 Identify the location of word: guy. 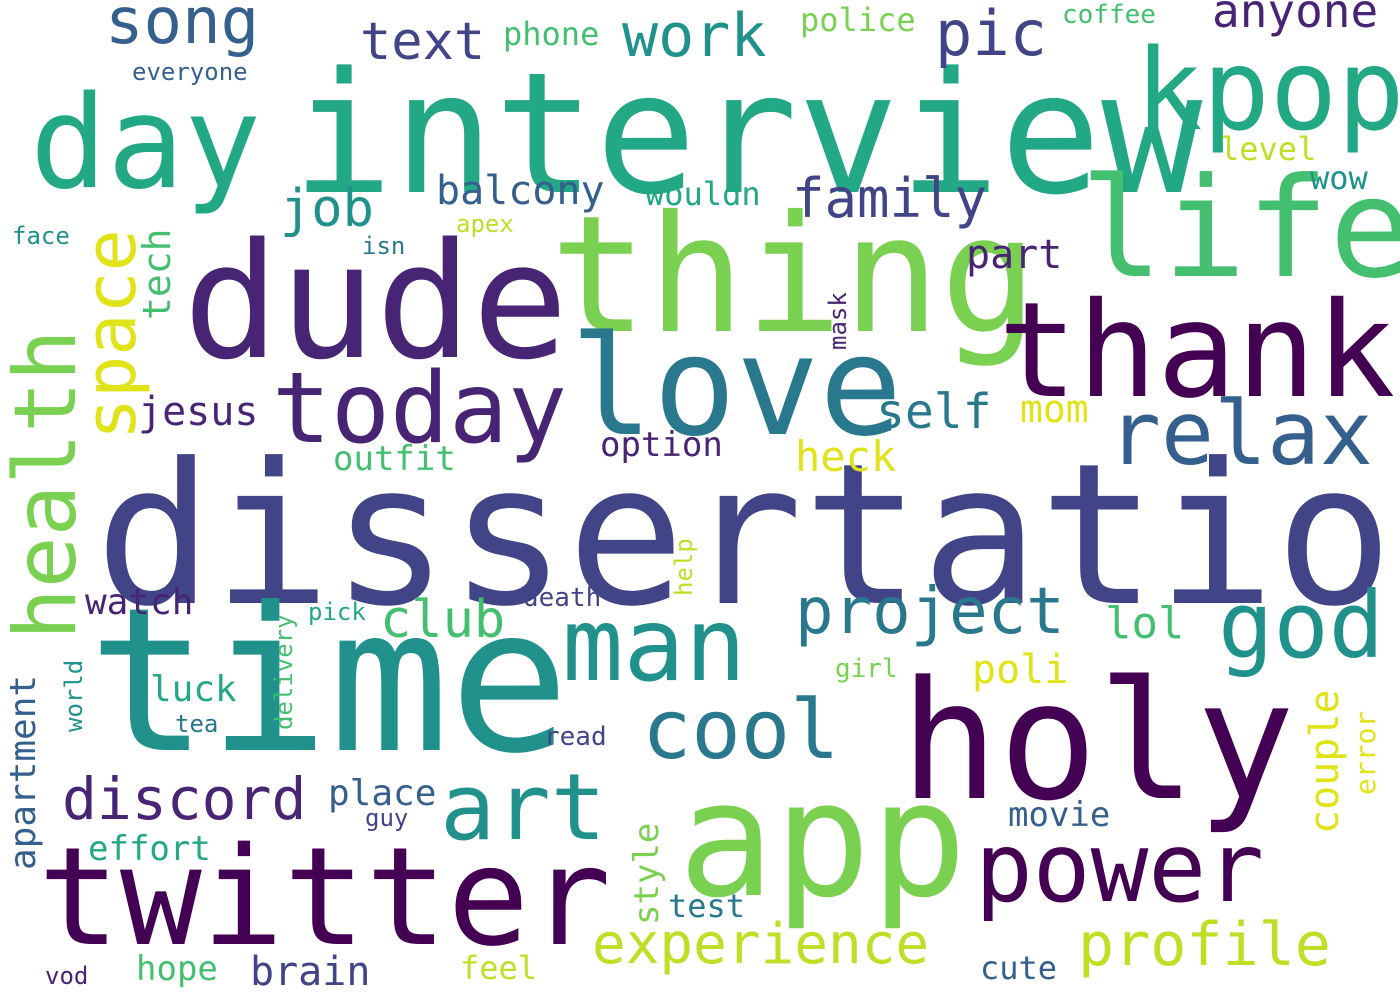
(387, 818).